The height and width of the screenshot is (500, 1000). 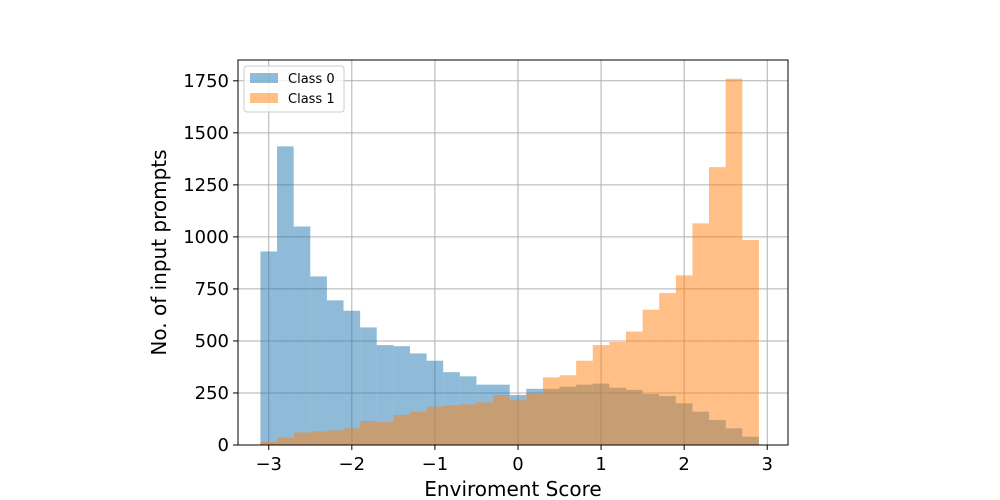 What do you see at coordinates (206, 133) in the screenshot?
I see `y-tick-label: 1500` at bounding box center [206, 133].